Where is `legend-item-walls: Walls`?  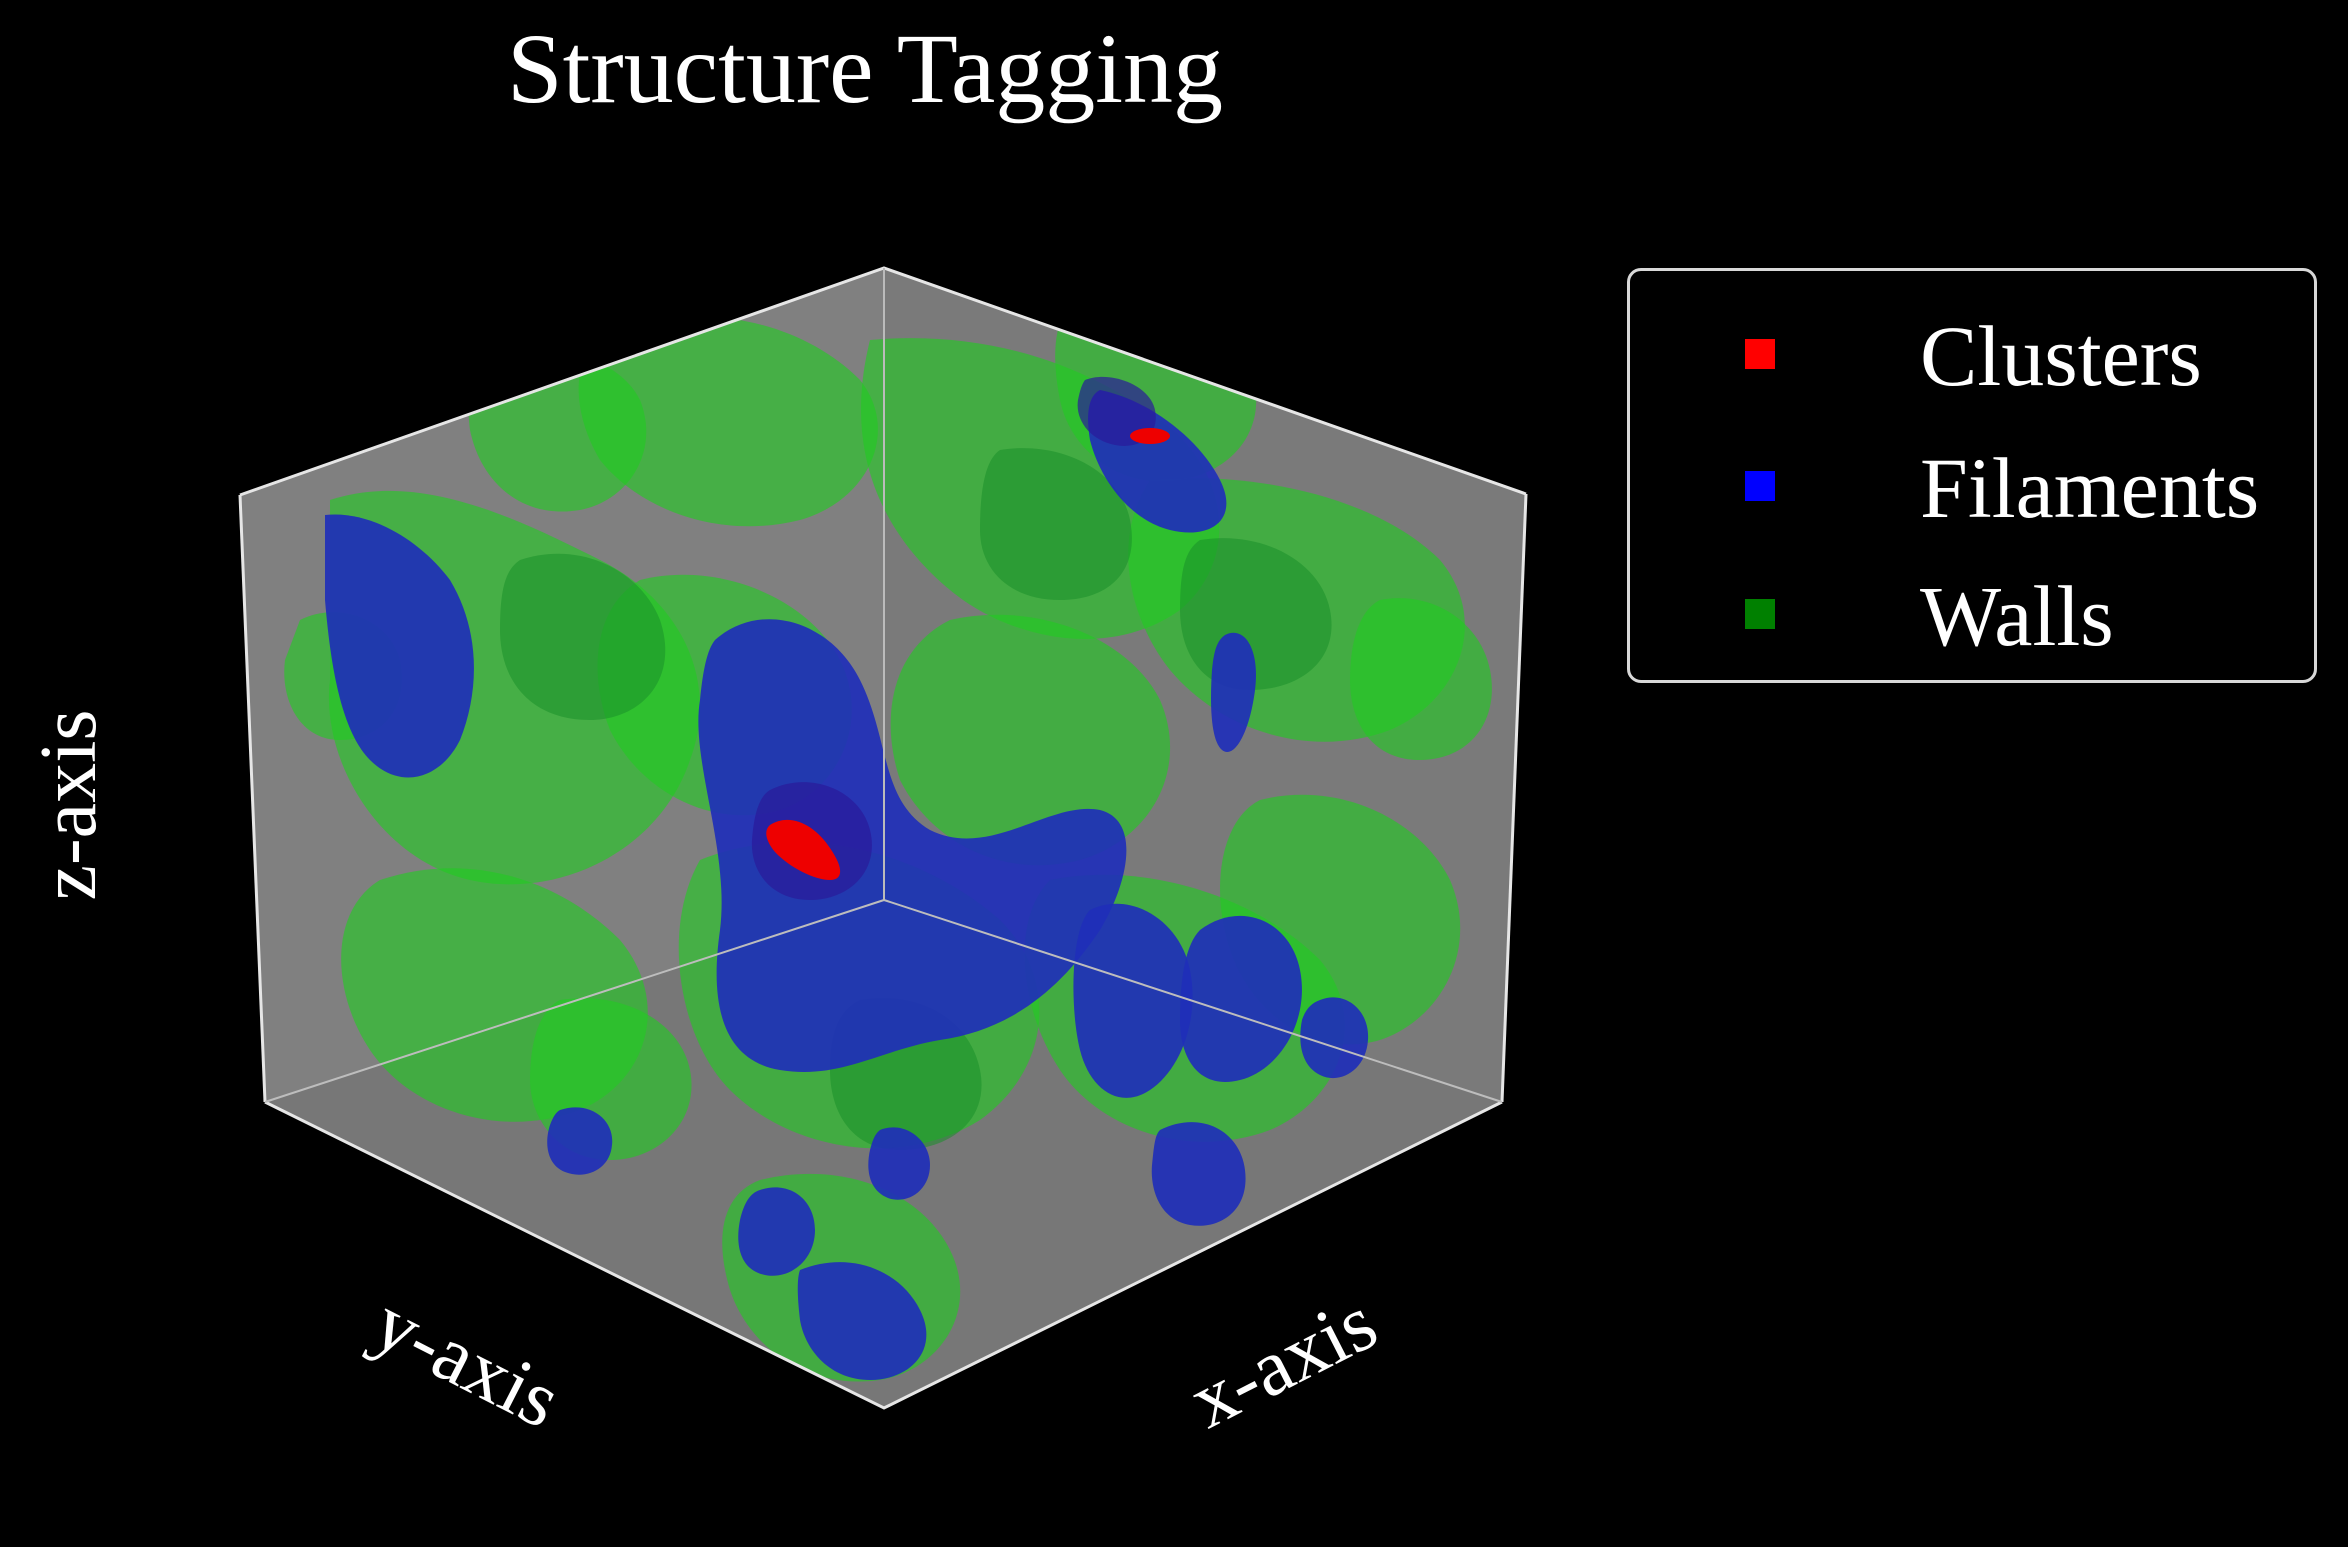 legend-item-walls: Walls is located at coordinates (1972, 616).